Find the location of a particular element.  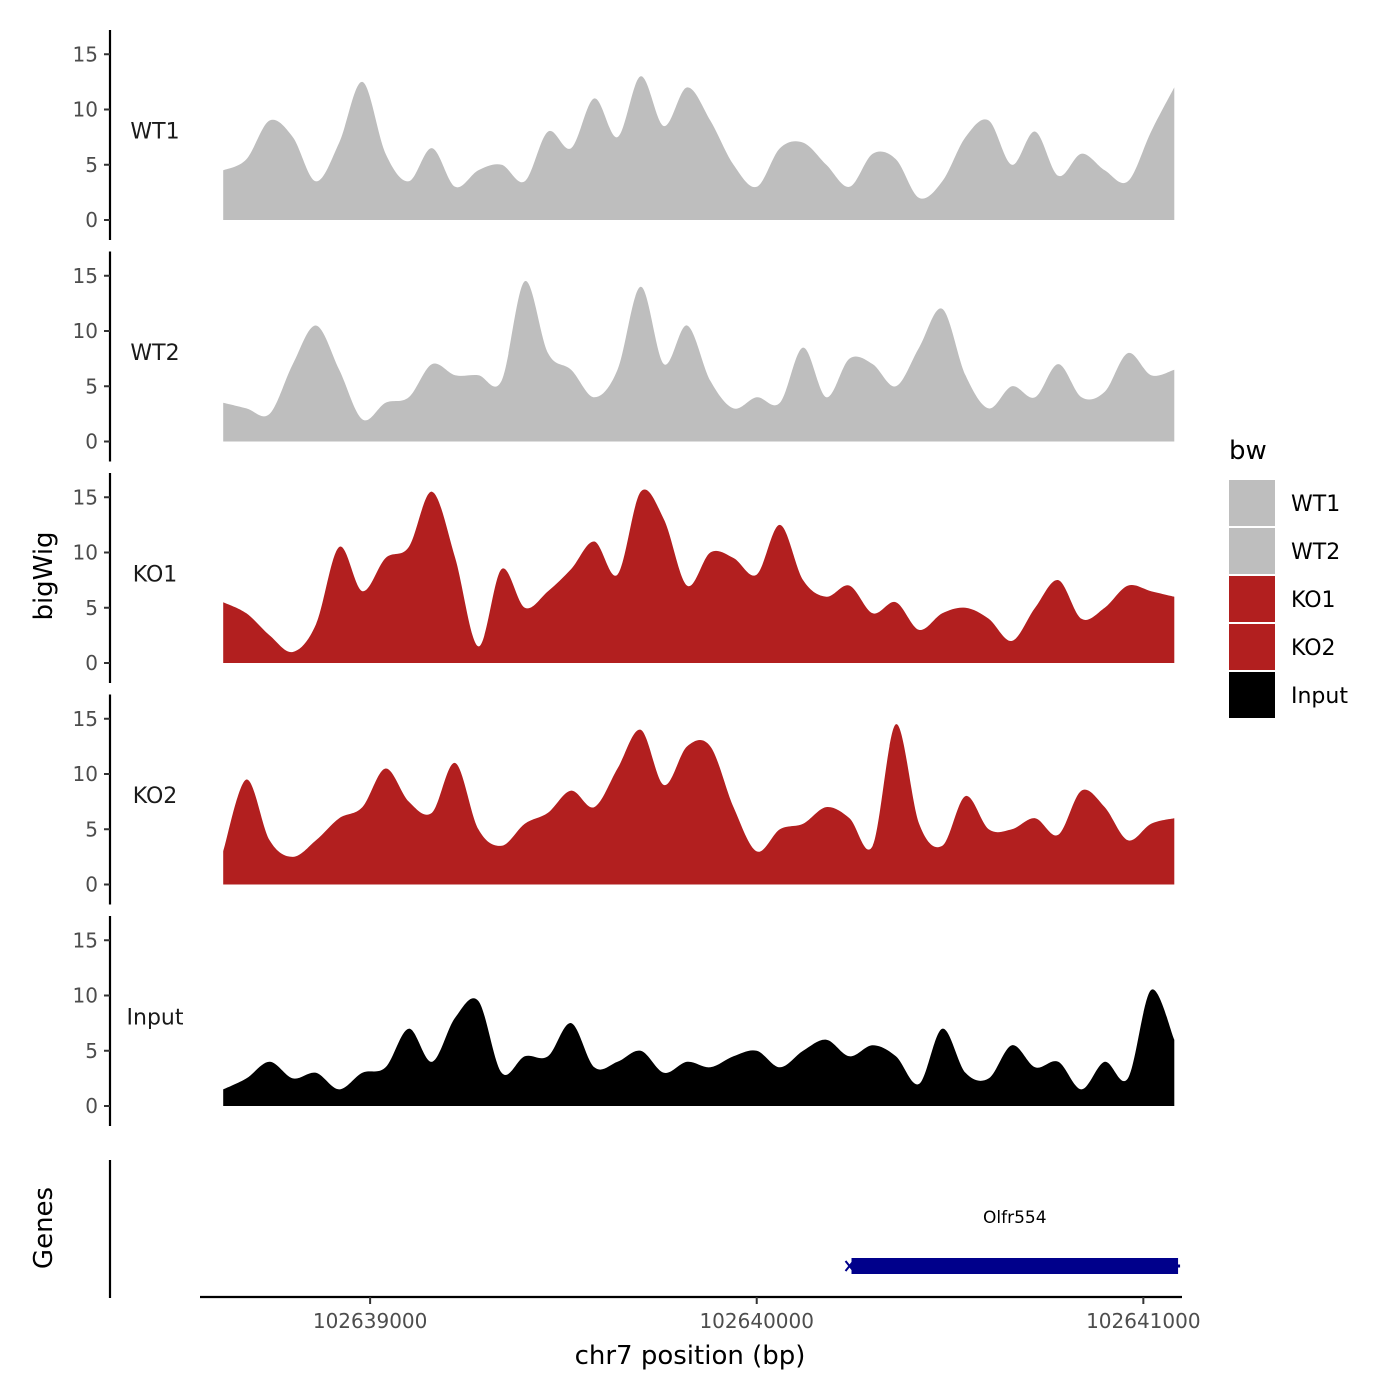

x-axis-label: chr7 position (bp) is located at coordinates (690, 1356).